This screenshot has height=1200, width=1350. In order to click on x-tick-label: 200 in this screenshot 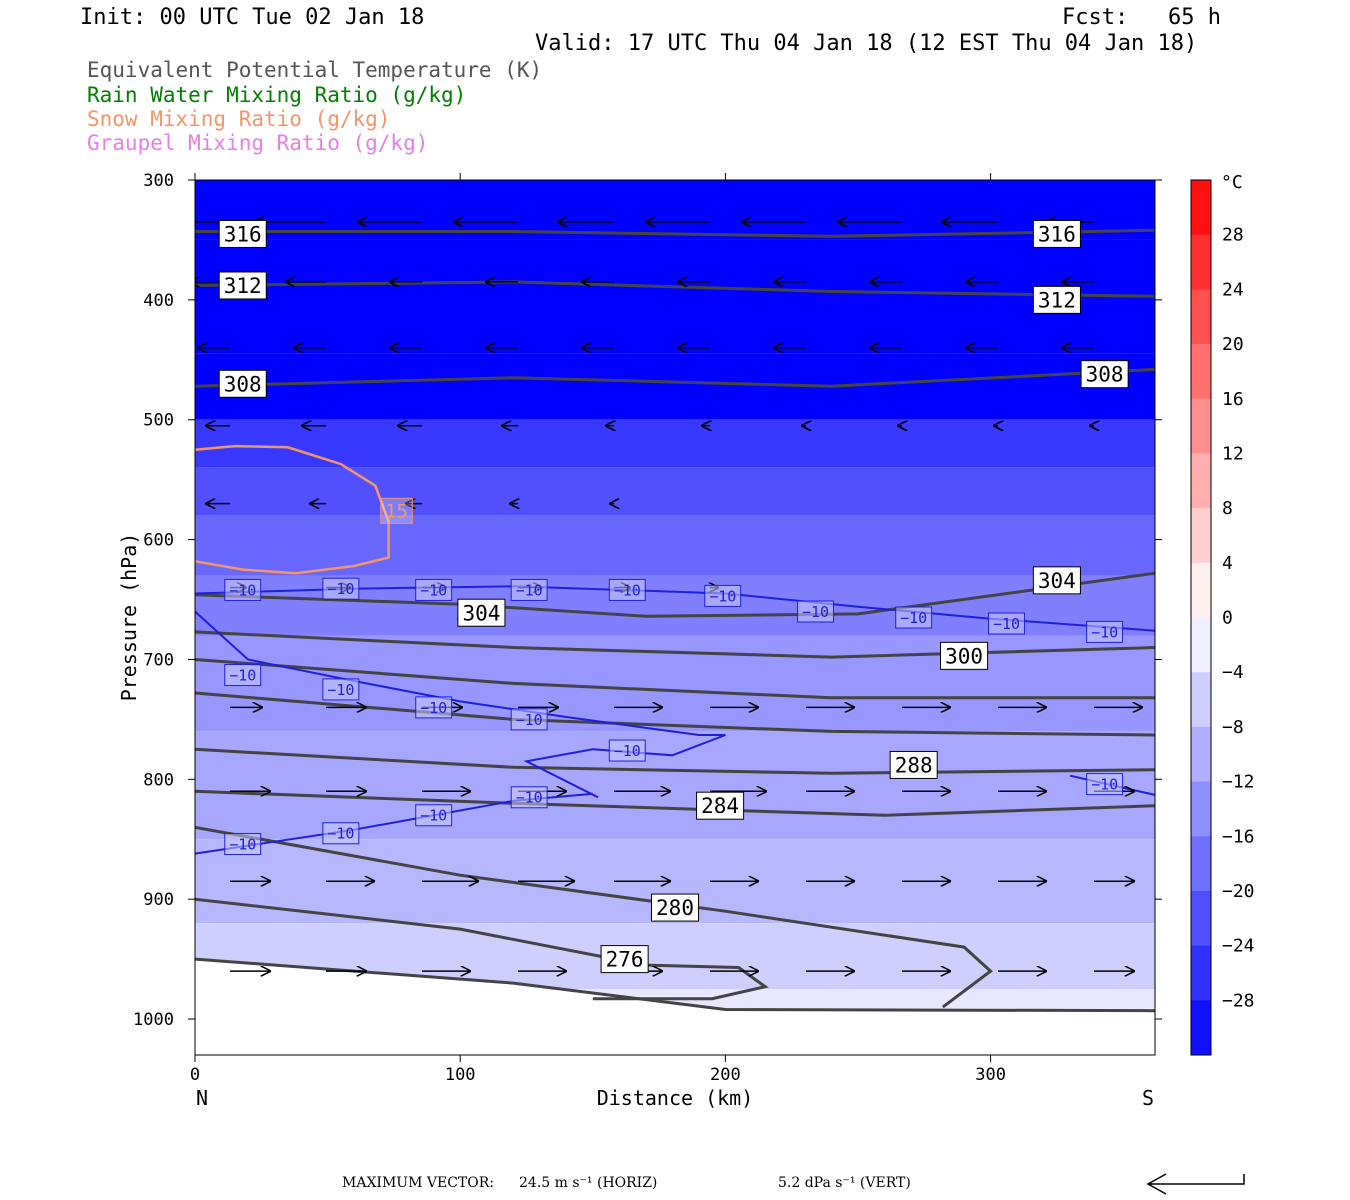, I will do `click(725, 1075)`.